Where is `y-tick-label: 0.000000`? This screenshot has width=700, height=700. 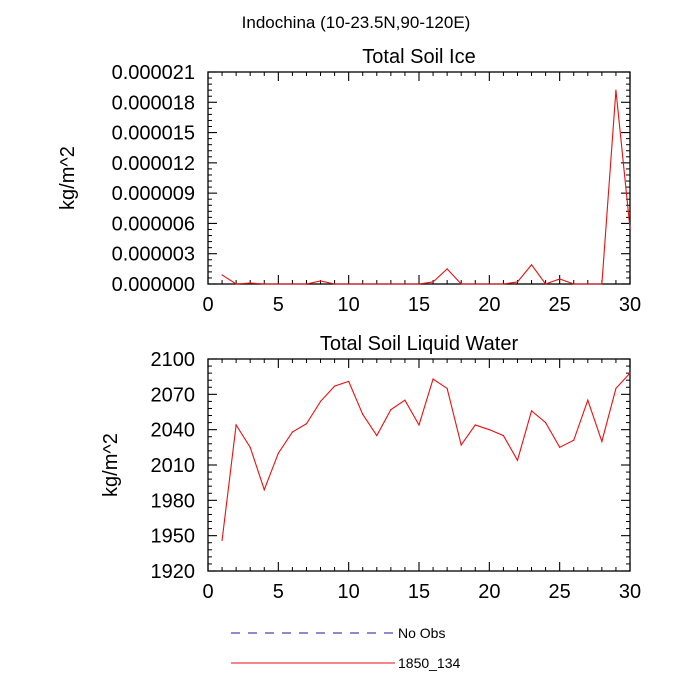 y-tick-label: 0.000000 is located at coordinates (153, 285).